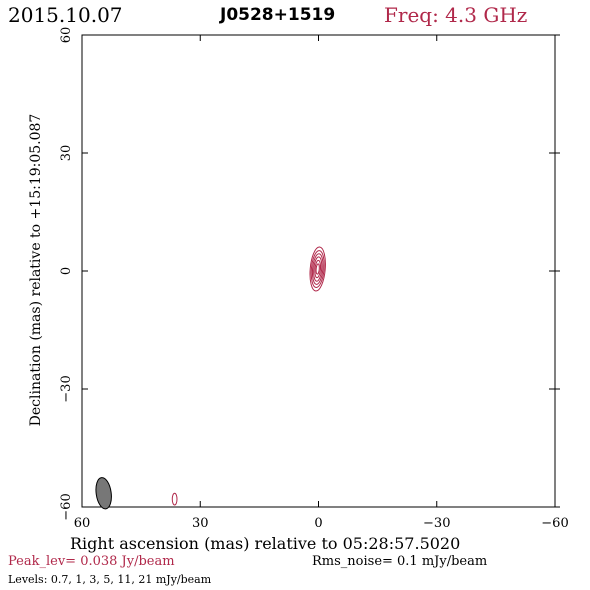  I want to click on observation-date: 2015.10.07, so click(65, 15).